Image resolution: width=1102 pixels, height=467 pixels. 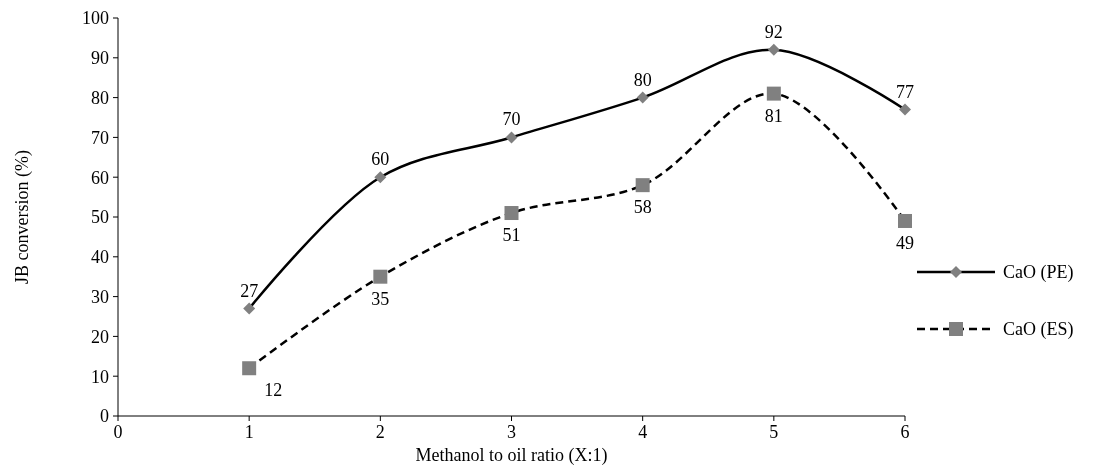 I want to click on y-tick-label: 100, so click(x=95, y=18).